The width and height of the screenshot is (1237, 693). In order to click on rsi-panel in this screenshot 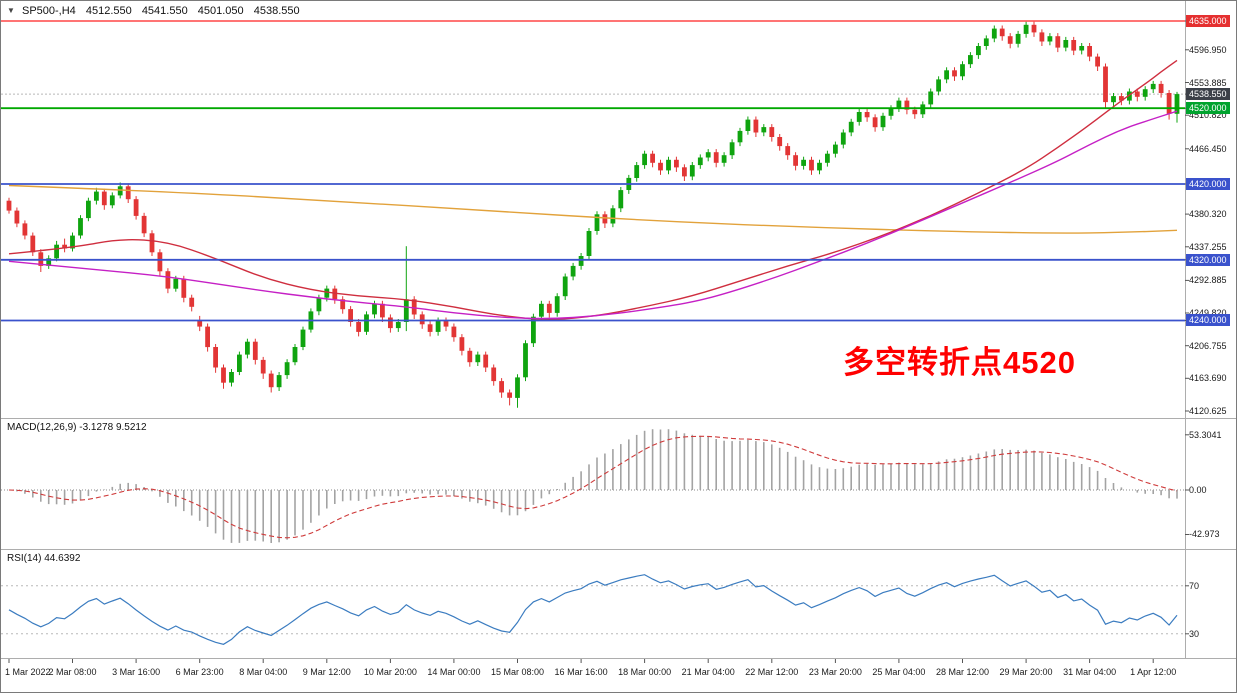, I will do `click(593, 609)`.